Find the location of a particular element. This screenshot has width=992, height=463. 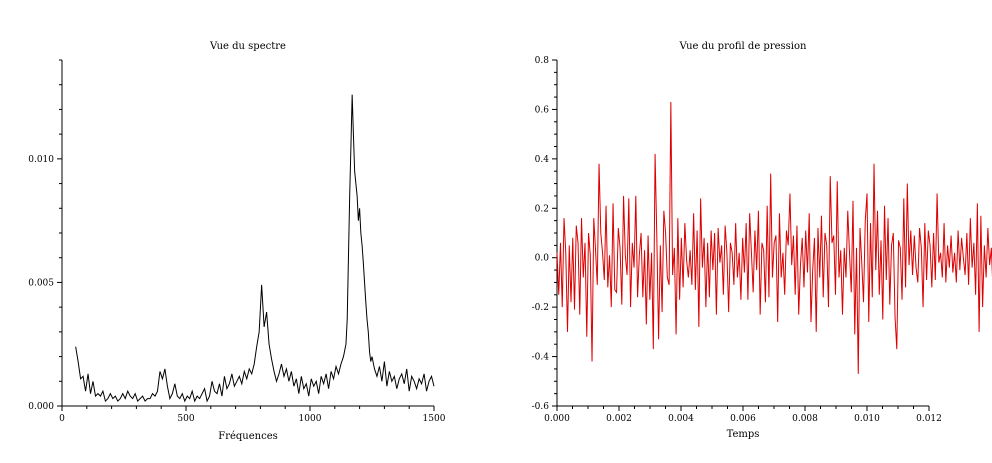

pressure-y-tick-label: 0.2 is located at coordinates (542, 209).